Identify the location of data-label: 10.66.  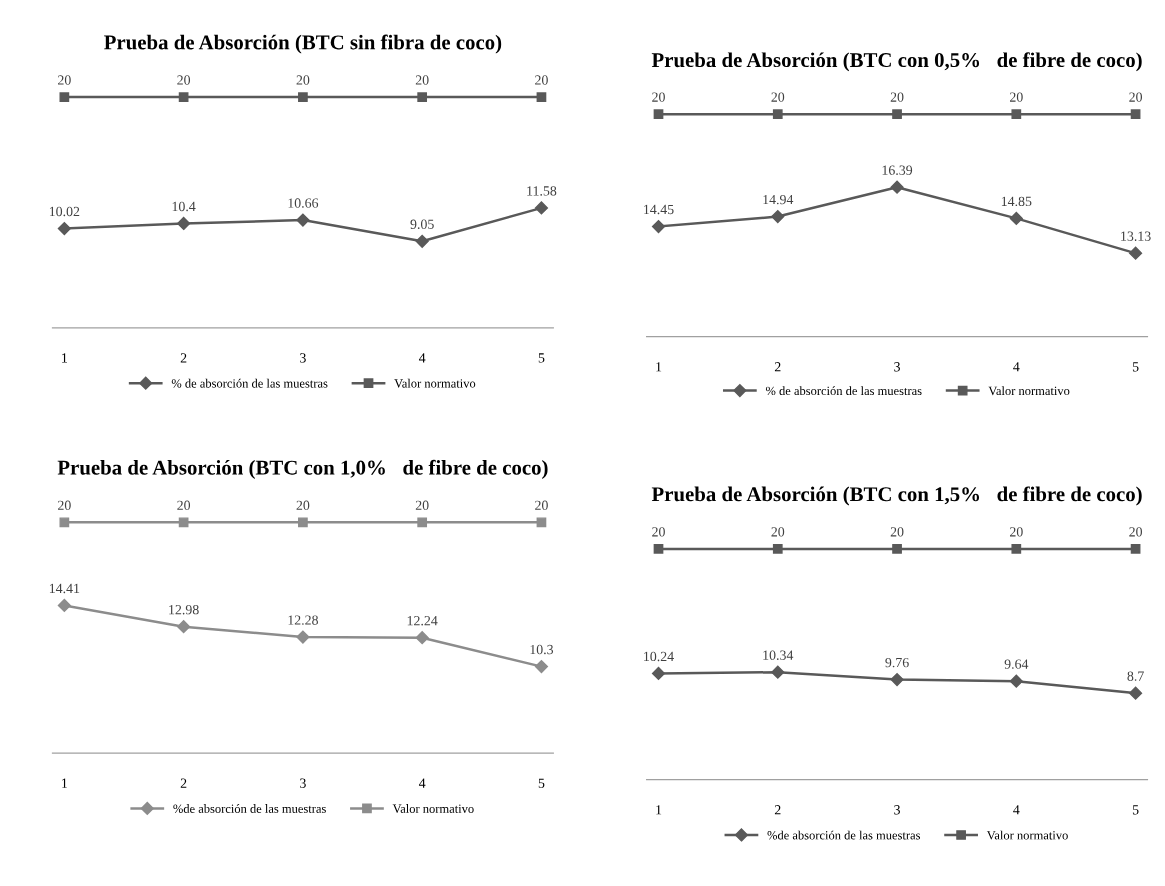
(303, 203).